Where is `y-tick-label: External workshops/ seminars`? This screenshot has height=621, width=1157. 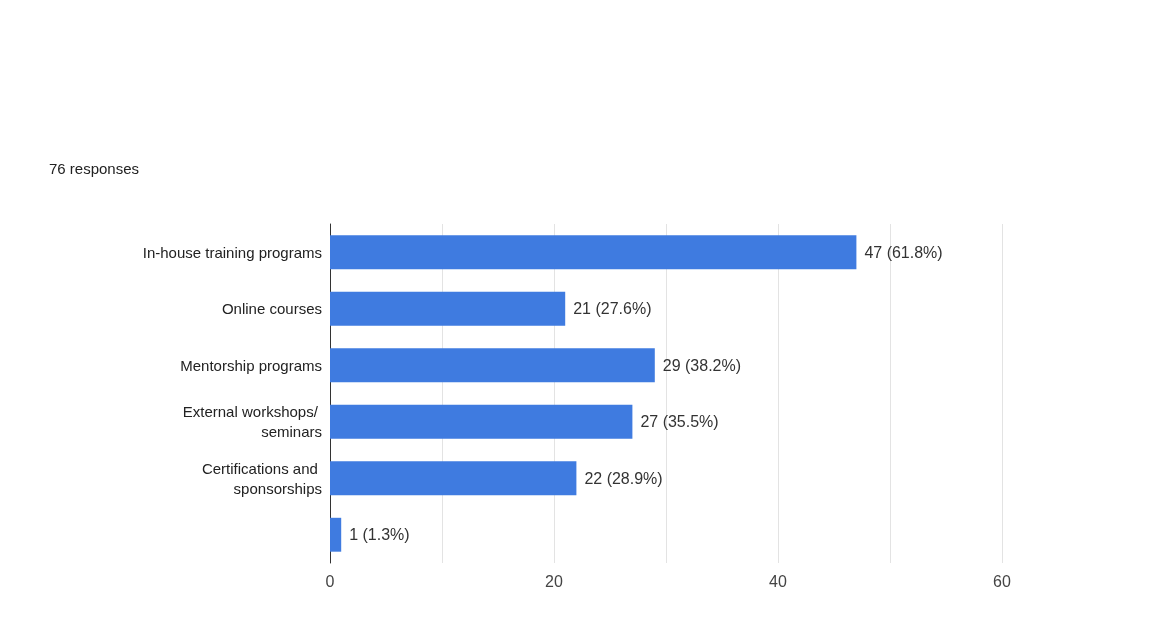 y-tick-label: External workshops/ seminars is located at coordinates (252, 422).